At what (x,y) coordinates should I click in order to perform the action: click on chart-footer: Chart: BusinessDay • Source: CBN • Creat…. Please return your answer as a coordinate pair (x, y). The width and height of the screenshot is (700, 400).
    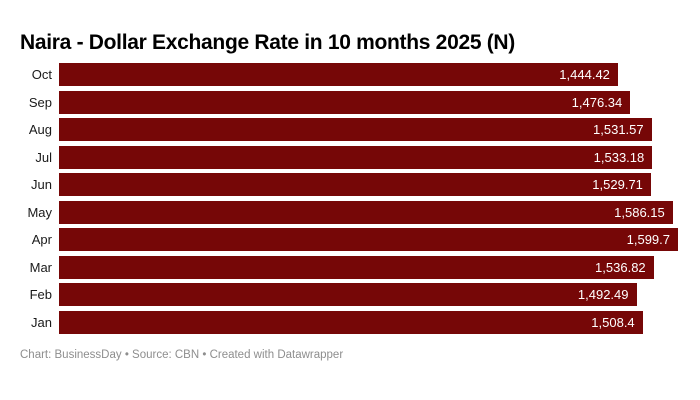
    Looking at the image, I should click on (182, 355).